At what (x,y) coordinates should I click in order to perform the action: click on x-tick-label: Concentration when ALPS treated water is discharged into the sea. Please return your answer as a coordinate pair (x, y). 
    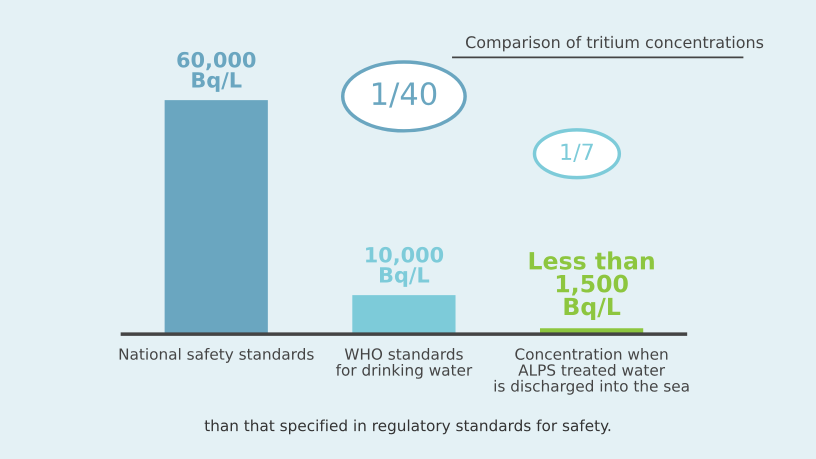
    Looking at the image, I should click on (591, 371).